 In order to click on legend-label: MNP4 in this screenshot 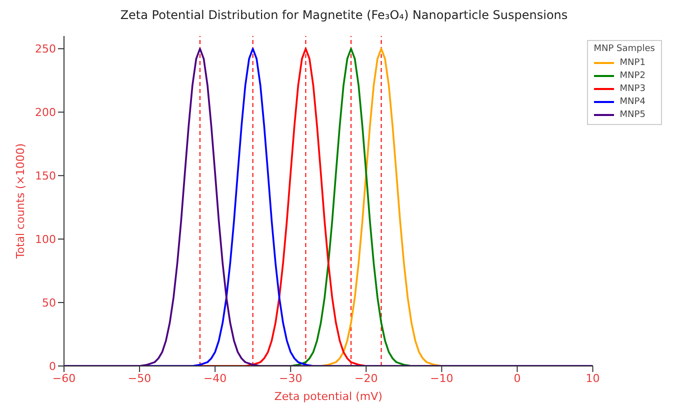, I will do `click(633, 101)`.